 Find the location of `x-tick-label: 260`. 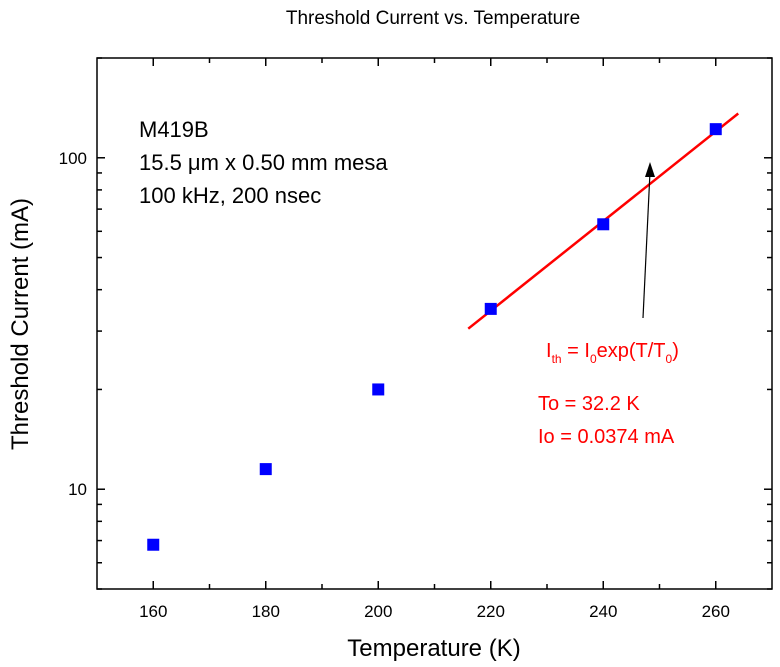

x-tick-label: 260 is located at coordinates (716, 611).